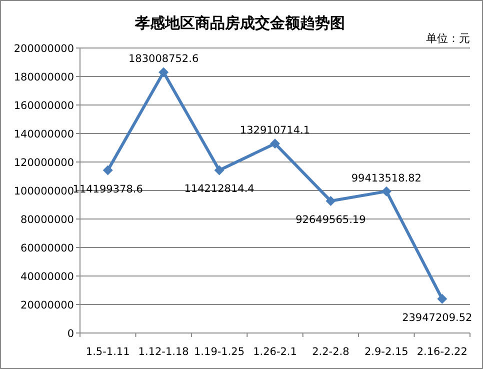 This screenshot has width=483, height=369. I want to click on x-tick-label: 2.2-2.8, so click(331, 352).